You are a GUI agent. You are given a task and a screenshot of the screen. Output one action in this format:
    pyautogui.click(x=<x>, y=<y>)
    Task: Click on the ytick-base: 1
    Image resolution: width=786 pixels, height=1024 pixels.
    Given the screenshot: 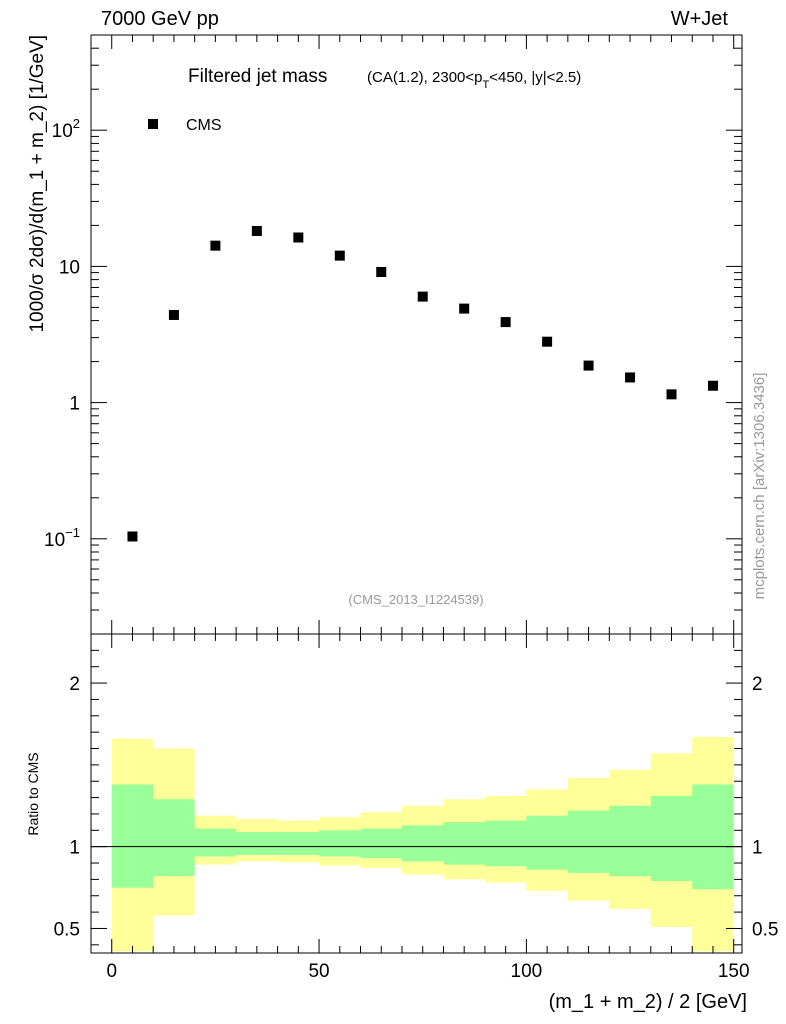 What is the action you would take?
    pyautogui.click(x=74, y=404)
    